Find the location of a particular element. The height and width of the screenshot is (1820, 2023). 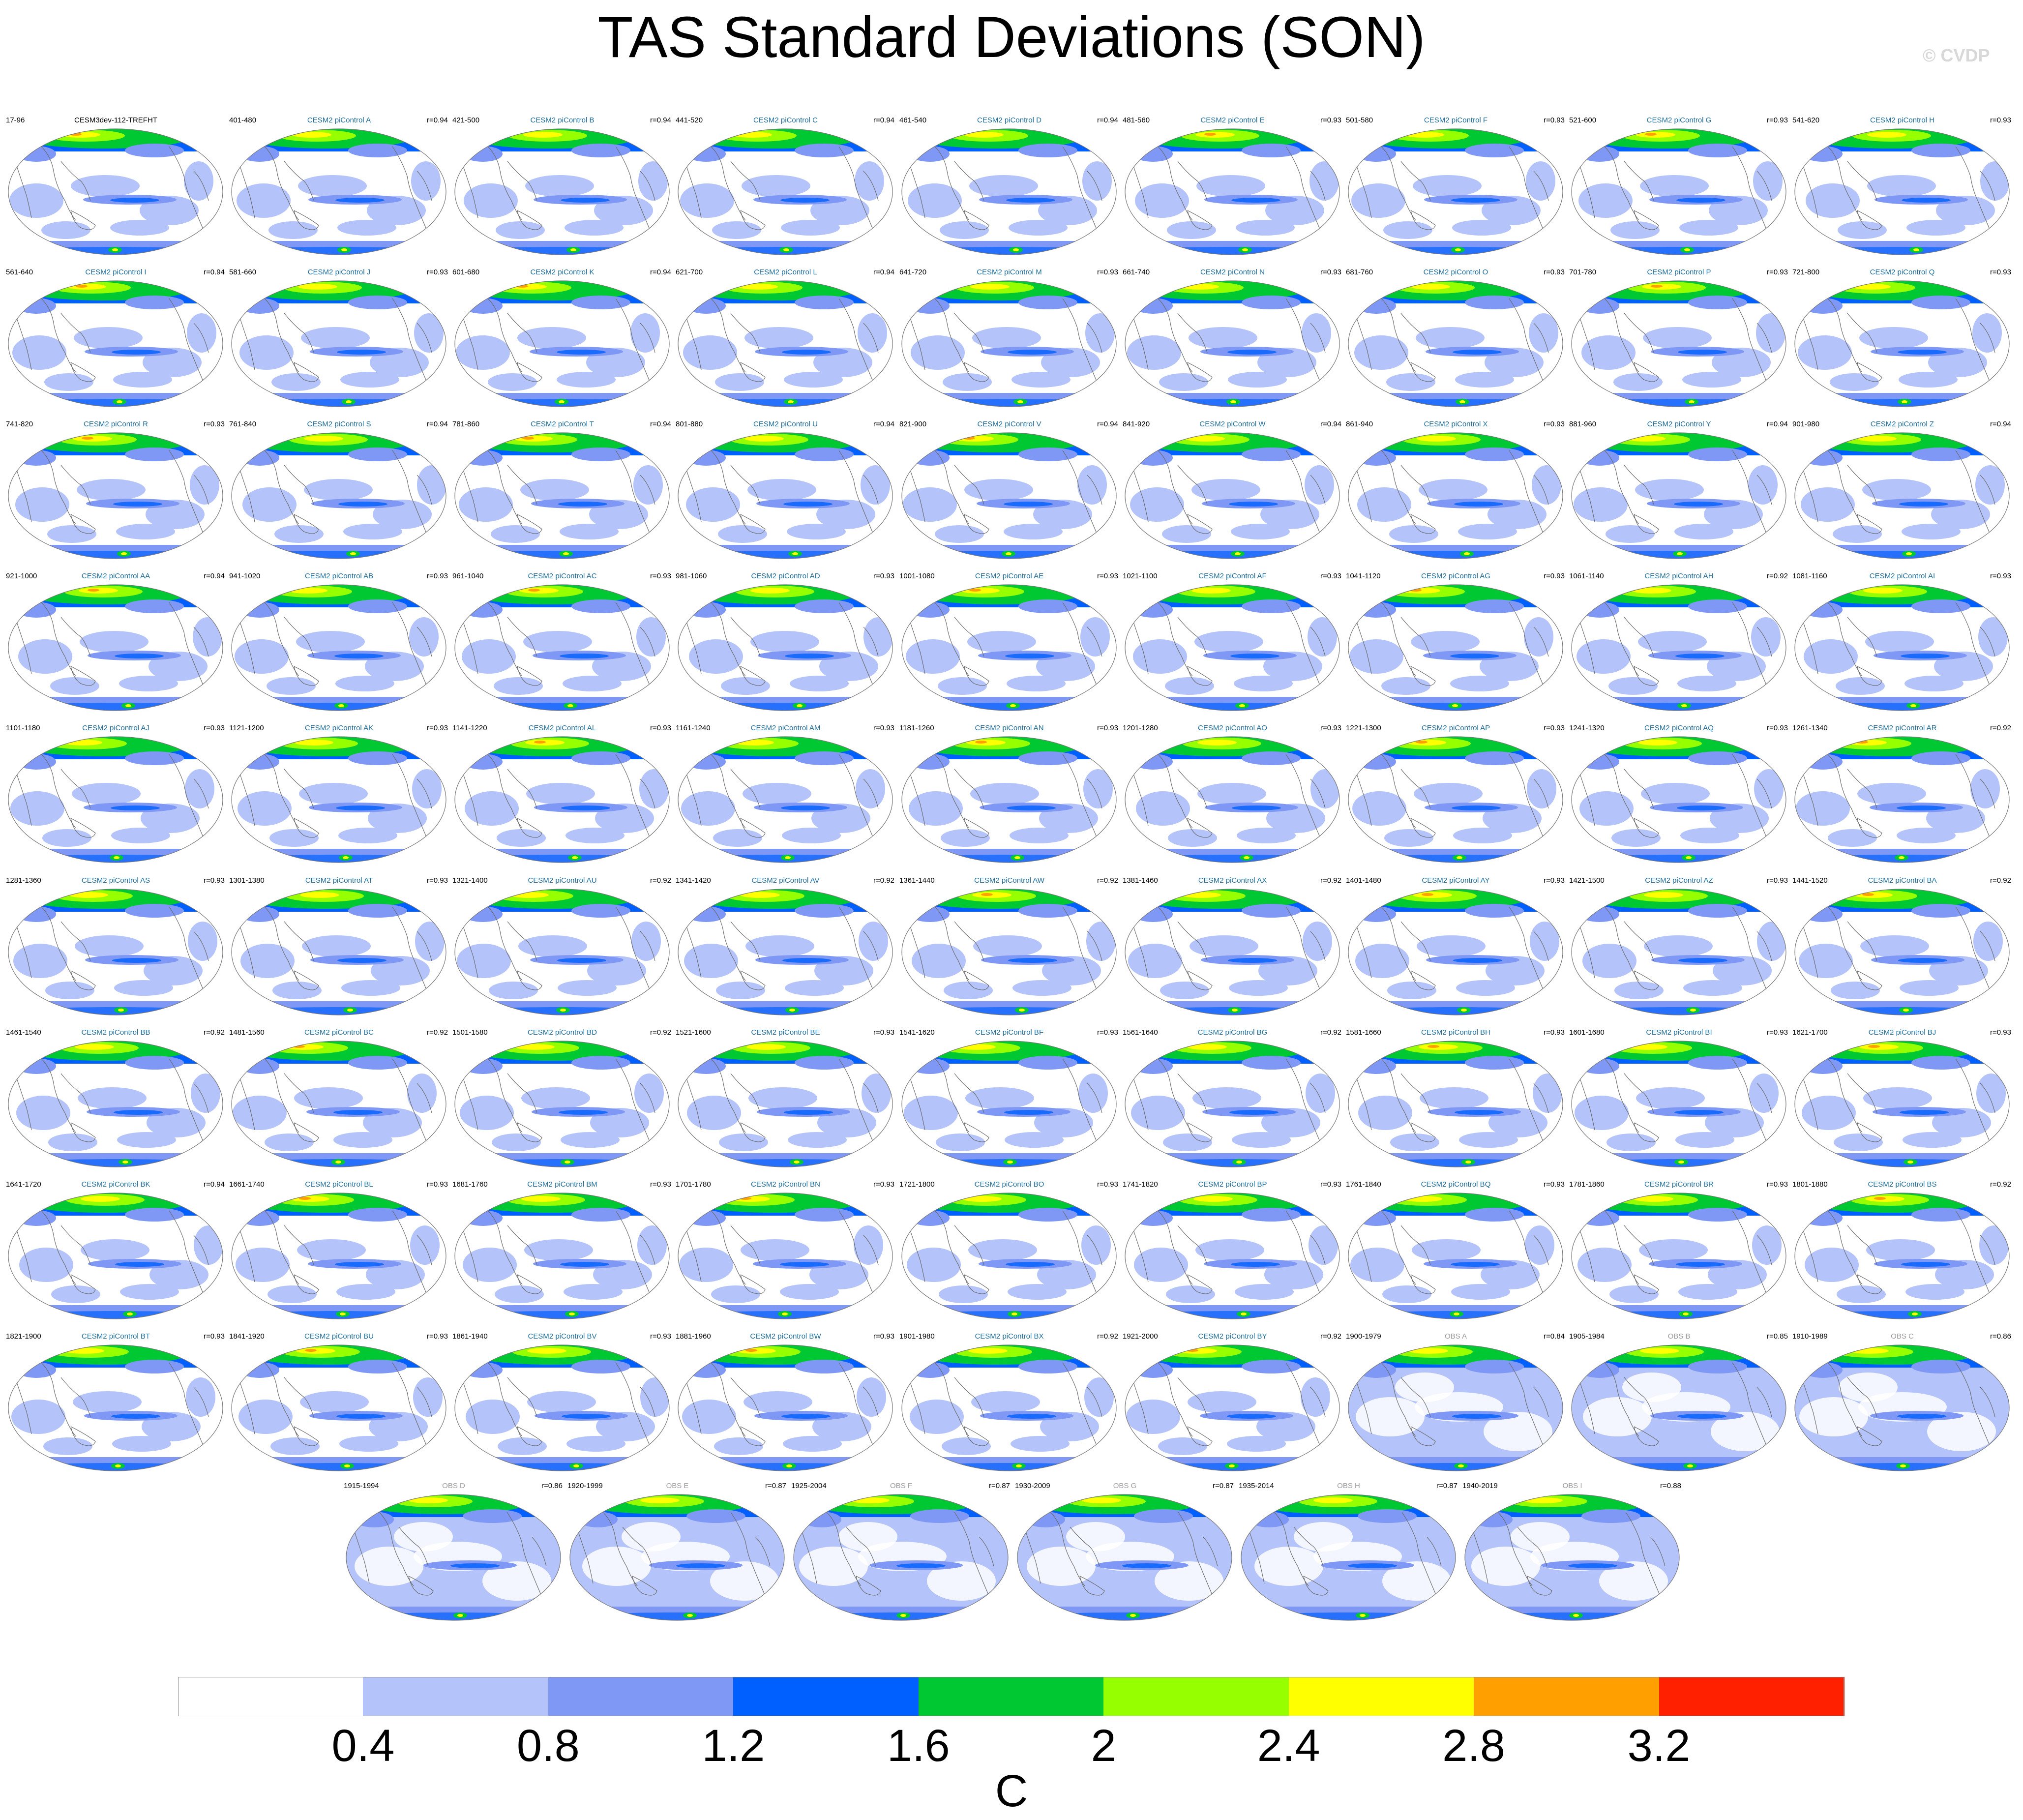

panel-years: 1301-1380 is located at coordinates (247, 880).